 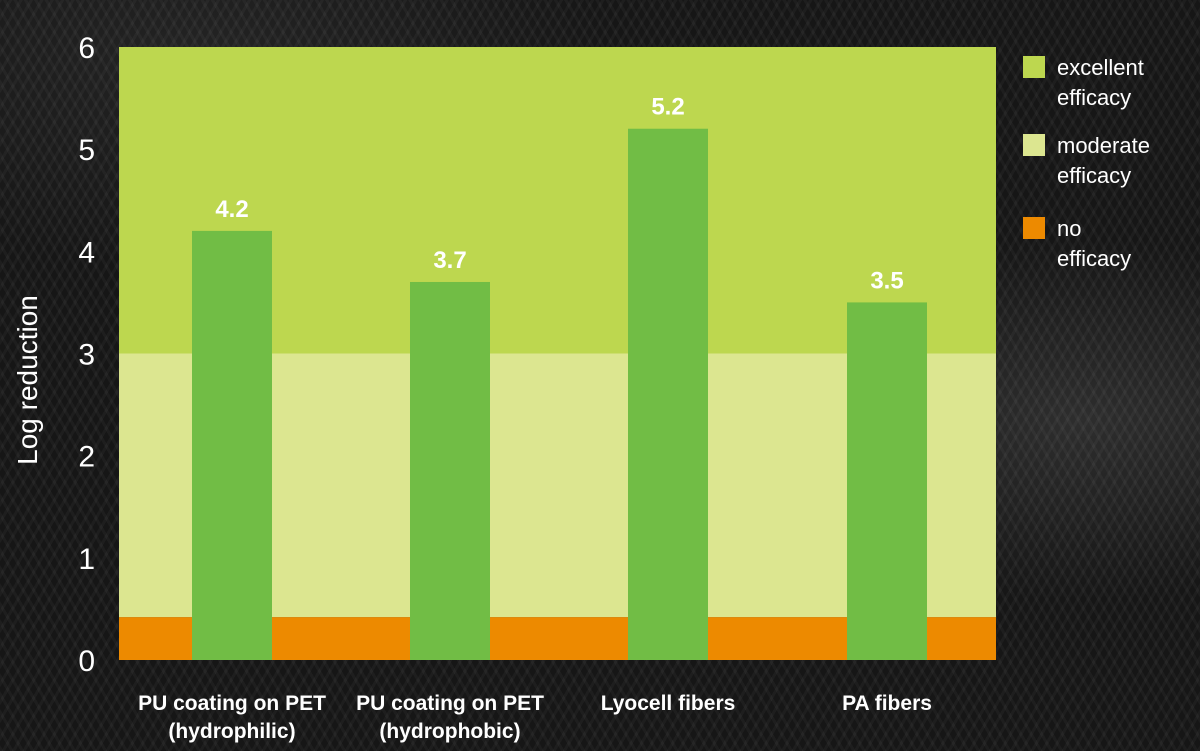 What do you see at coordinates (1094, 97) in the screenshot?
I see `legend-label-1-line-2: efficacy` at bounding box center [1094, 97].